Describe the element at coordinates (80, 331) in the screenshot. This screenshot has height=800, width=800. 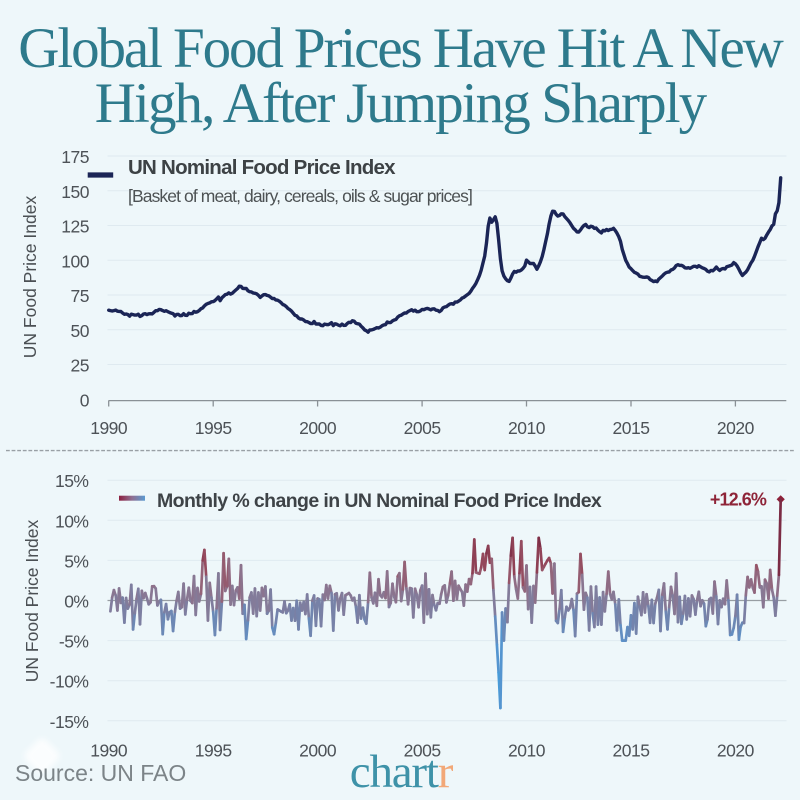
I see `svg-text: 50` at that location.